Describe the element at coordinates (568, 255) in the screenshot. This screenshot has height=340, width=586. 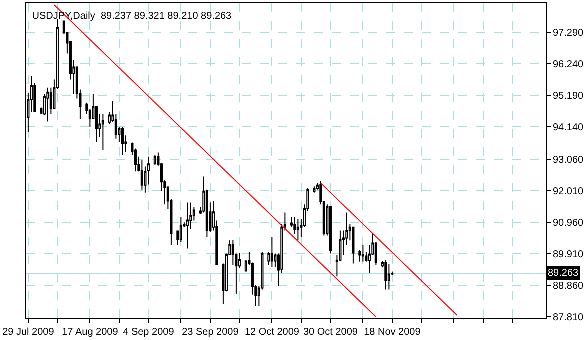
I see `y-tick-label: 89.910` at that location.